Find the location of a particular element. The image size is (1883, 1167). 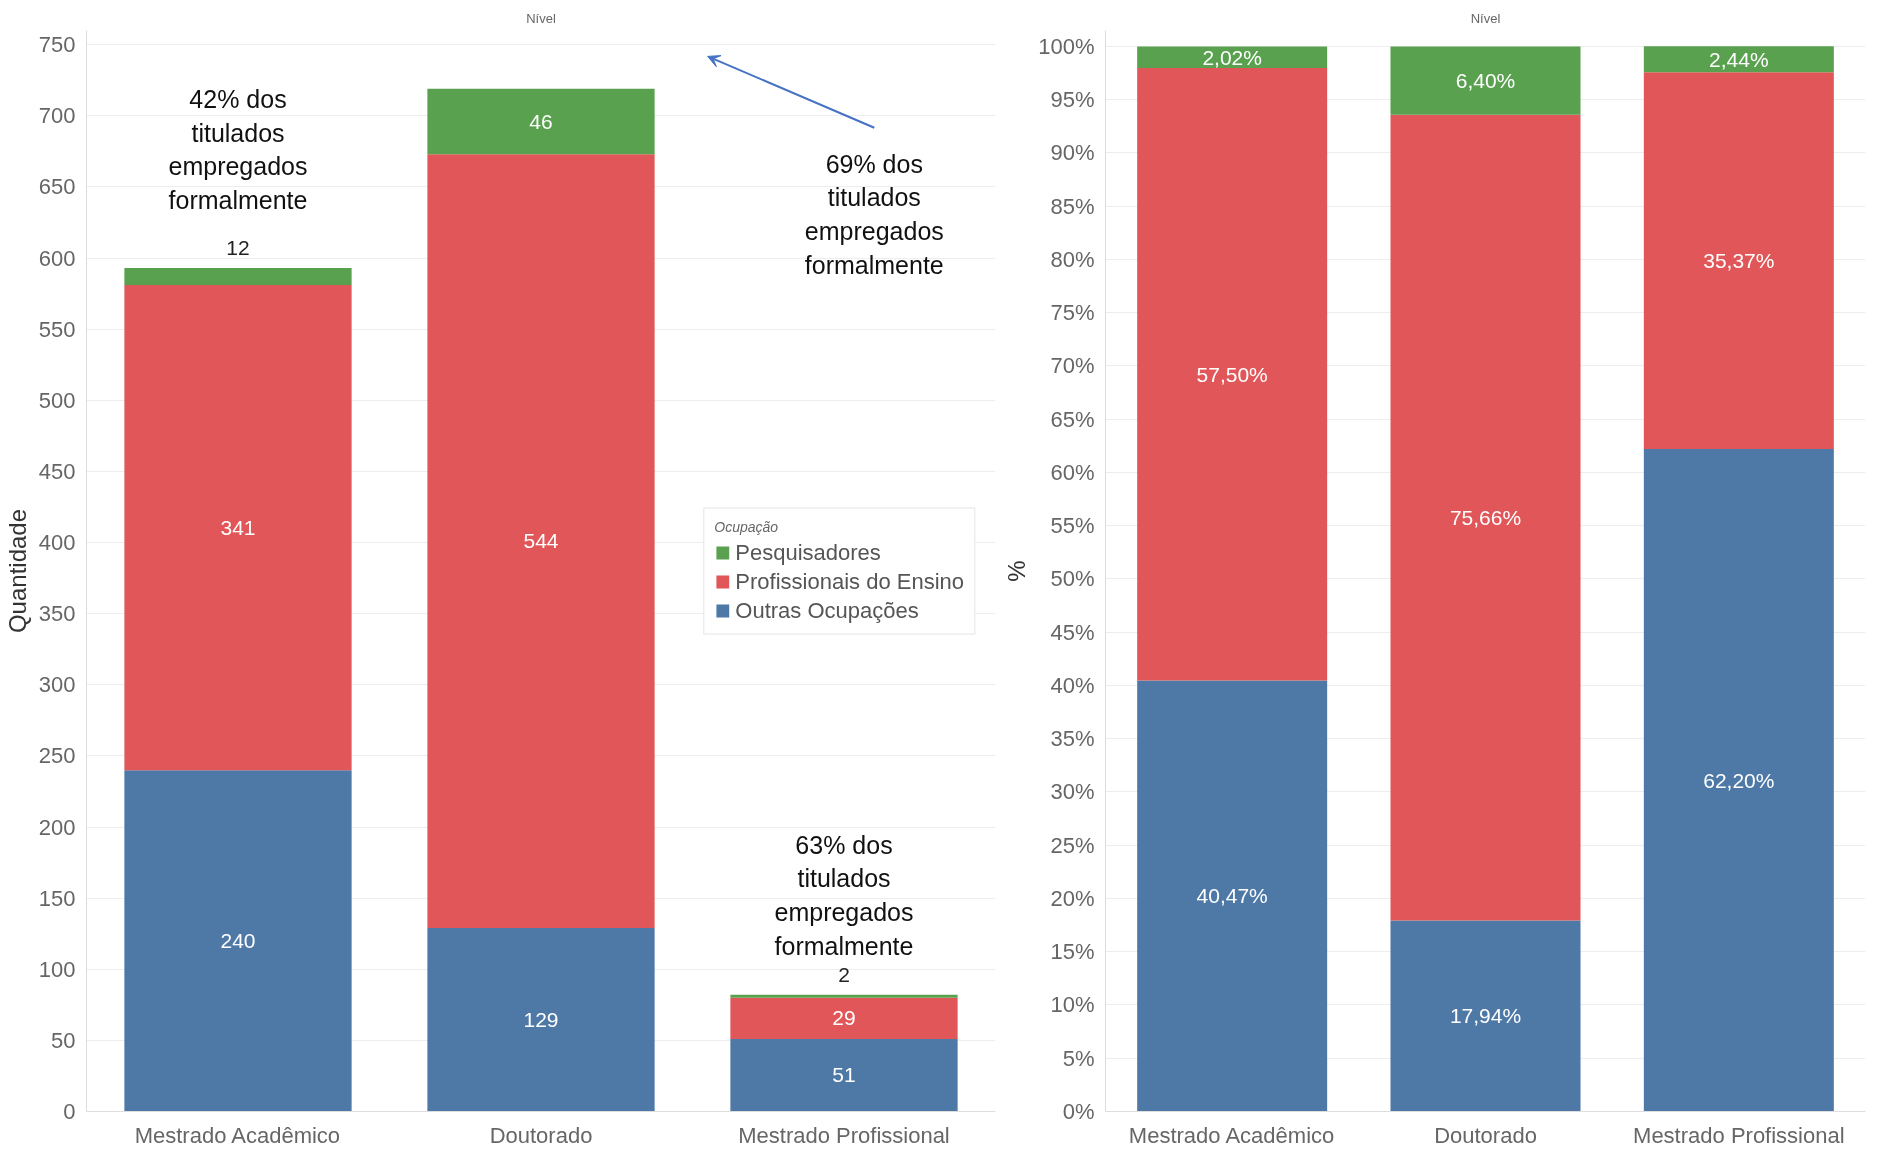

y-tick-label: 0 is located at coordinates (69, 1111).